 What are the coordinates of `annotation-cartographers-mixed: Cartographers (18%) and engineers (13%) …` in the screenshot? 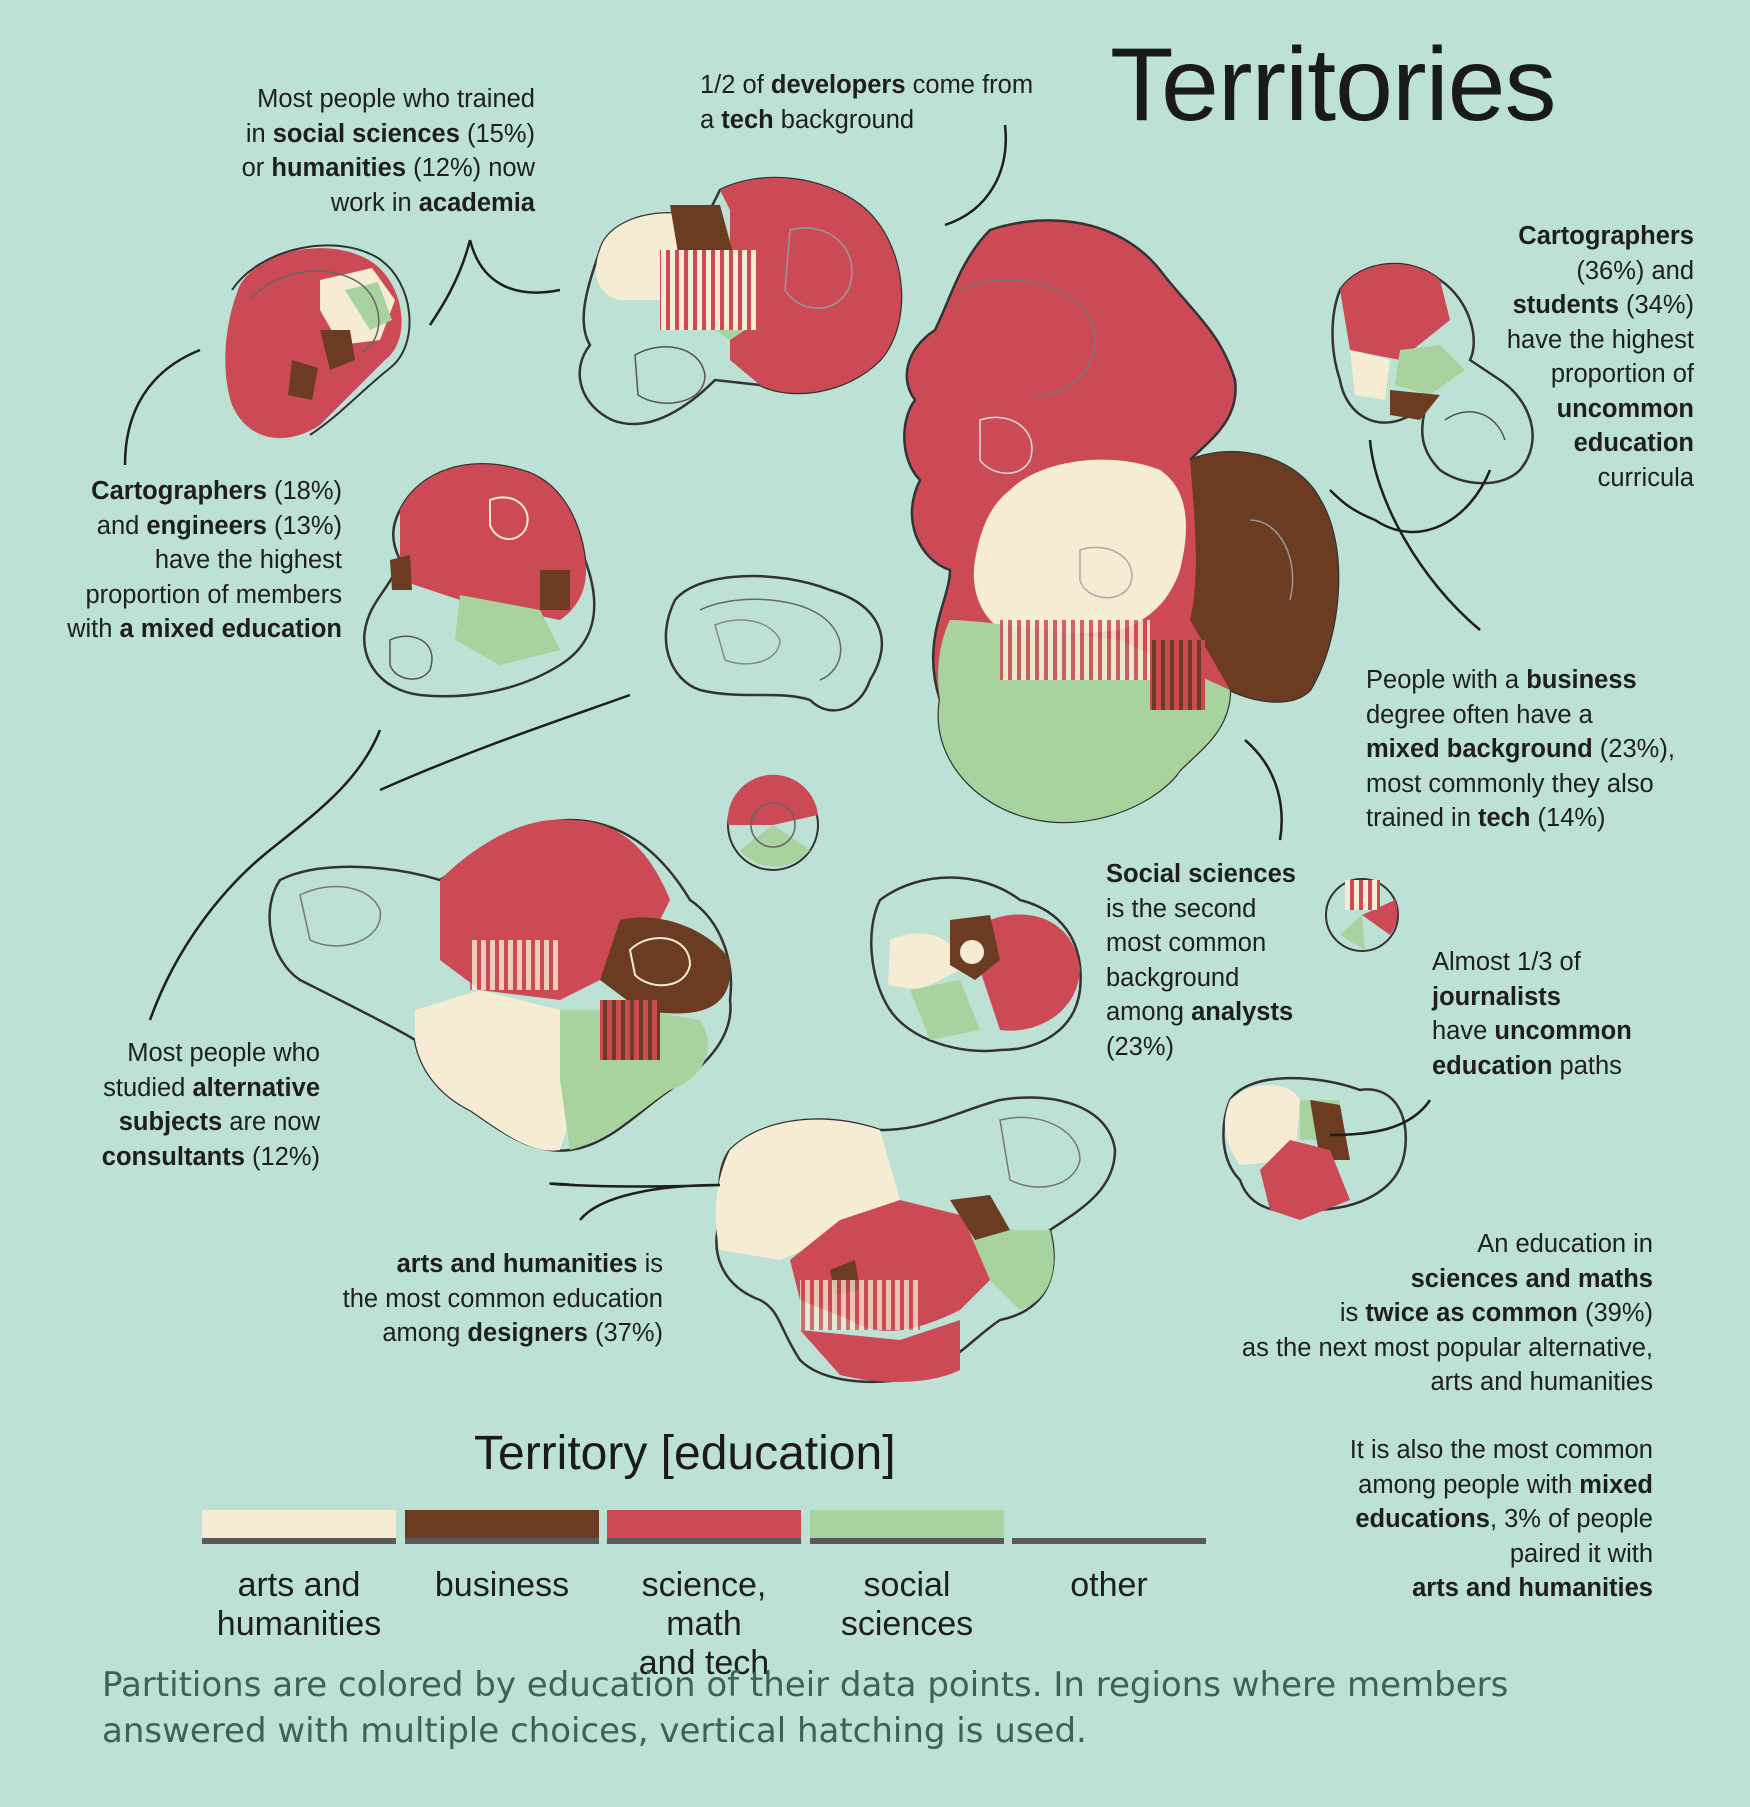 It's located at (204, 560).